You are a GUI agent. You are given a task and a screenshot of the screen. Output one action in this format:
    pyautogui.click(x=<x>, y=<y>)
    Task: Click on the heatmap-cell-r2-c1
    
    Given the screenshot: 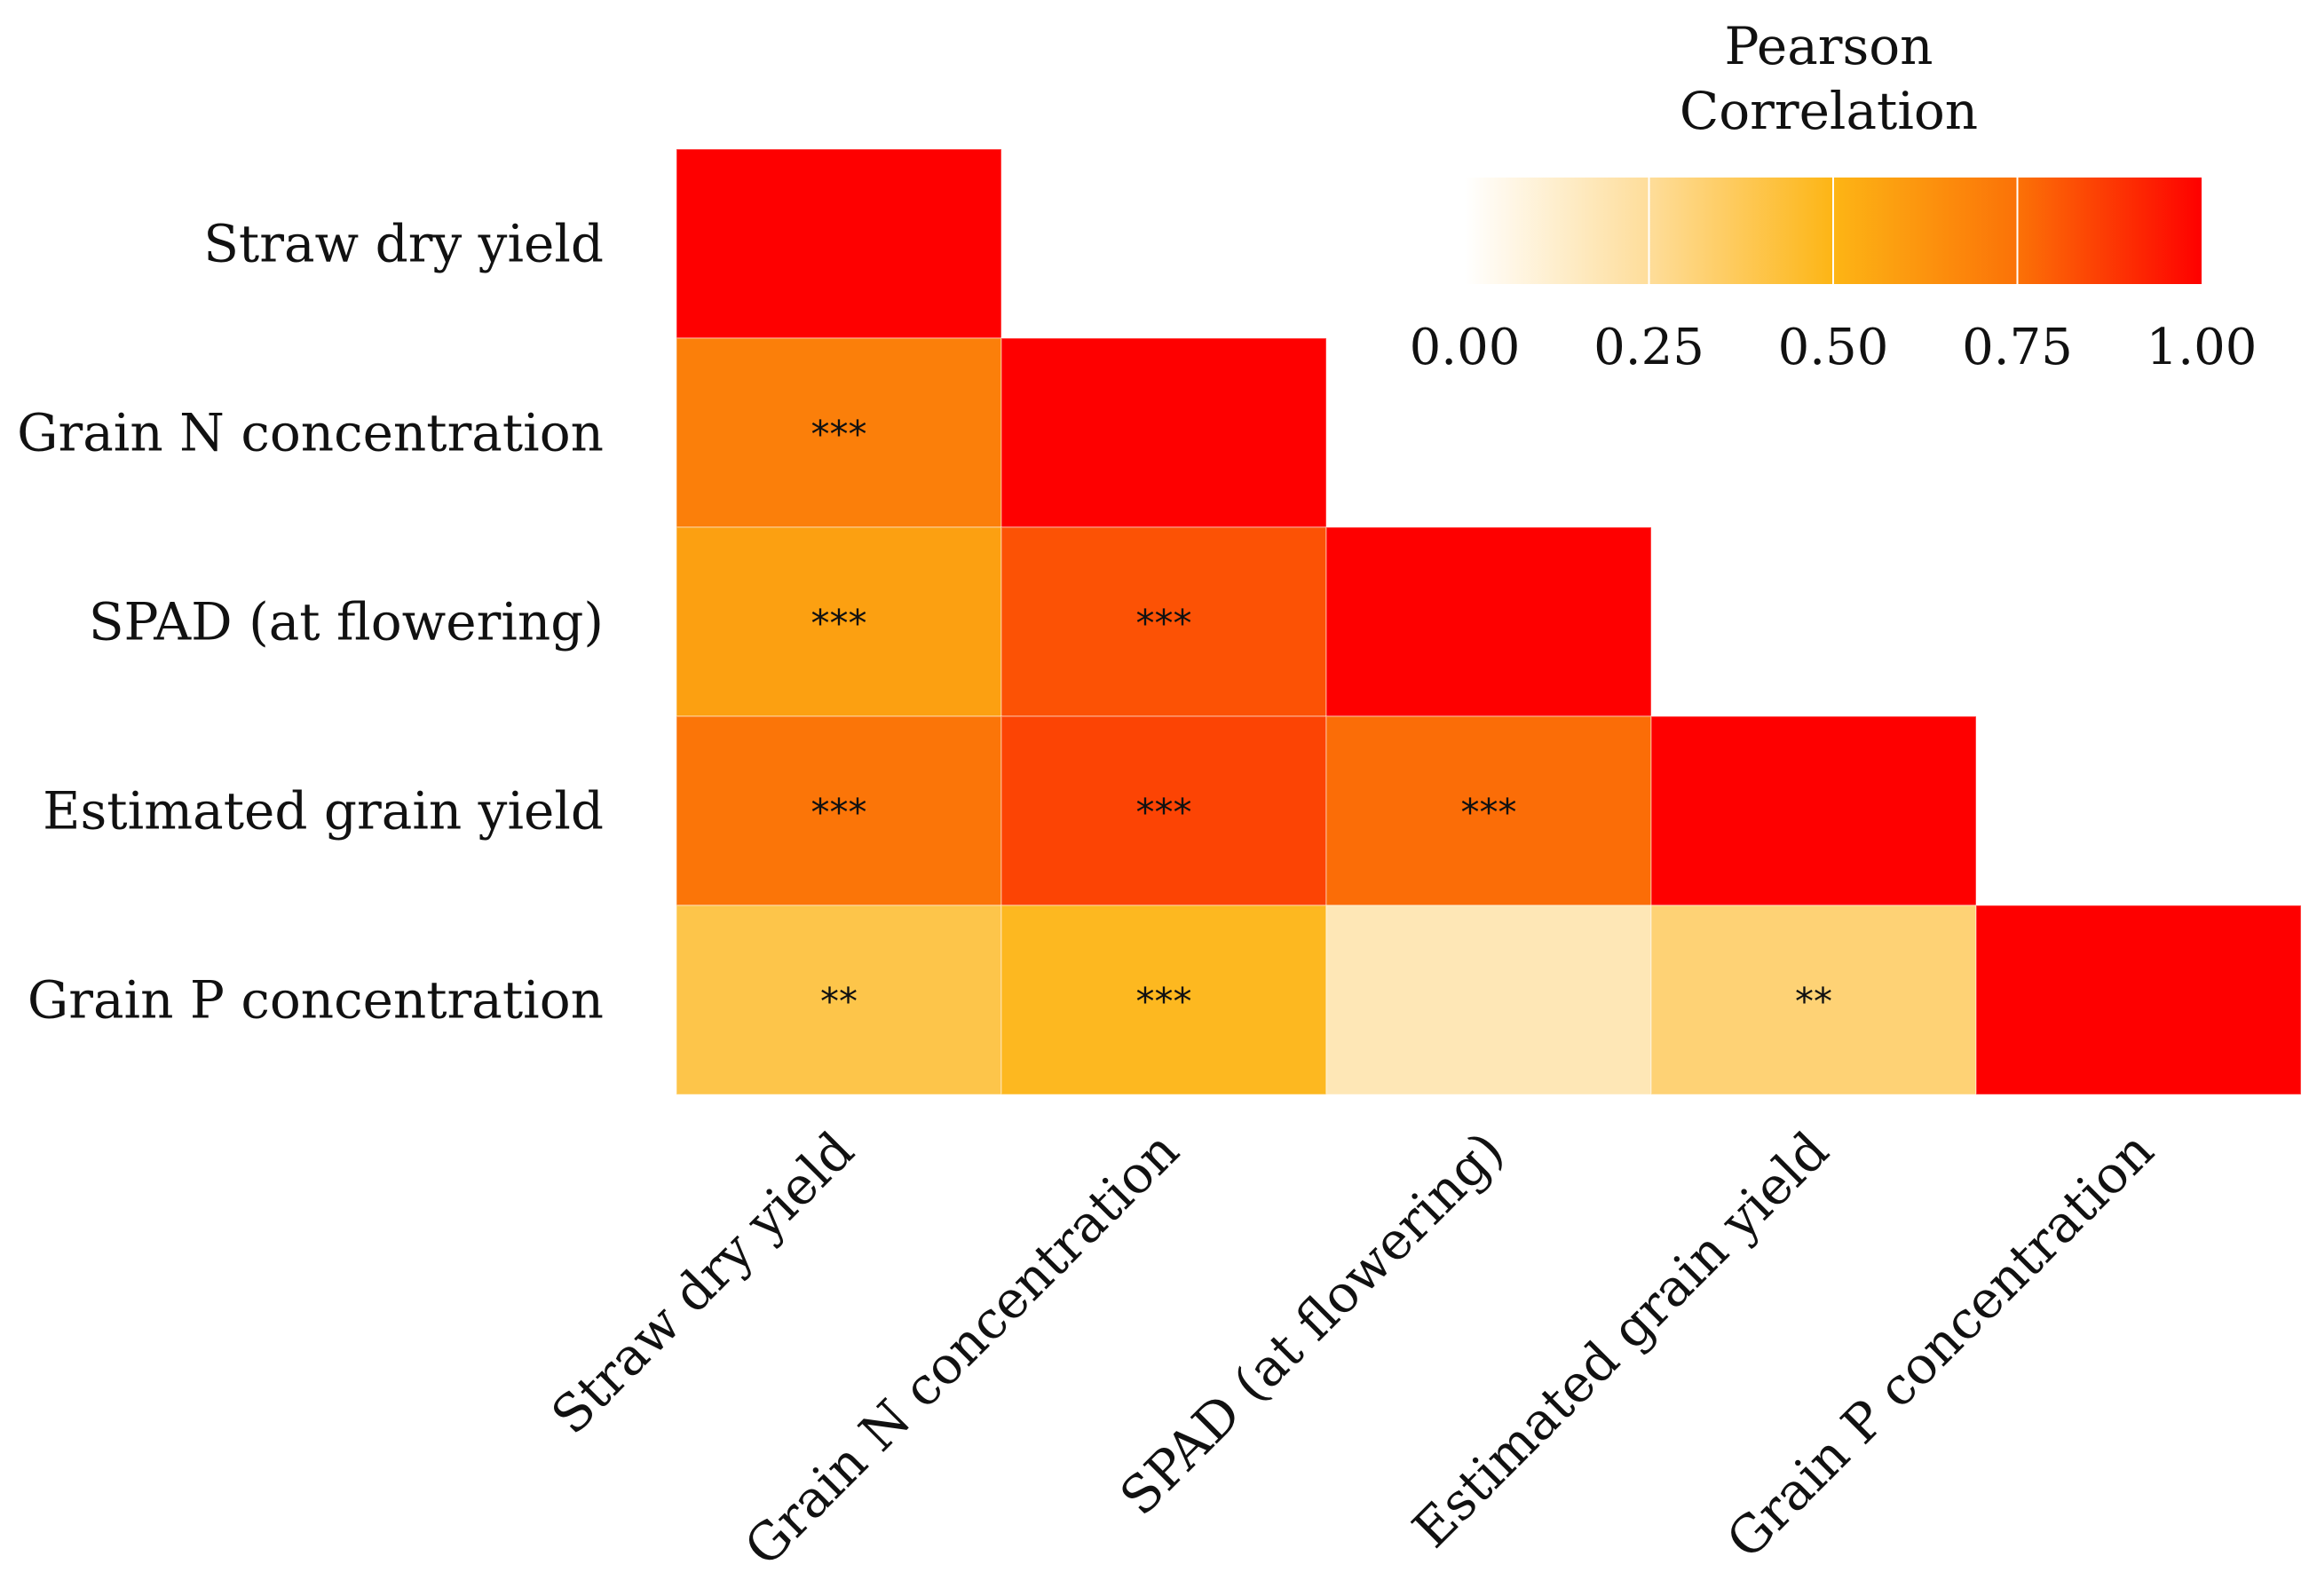 What is the action you would take?
    pyautogui.click(x=1163, y=621)
    